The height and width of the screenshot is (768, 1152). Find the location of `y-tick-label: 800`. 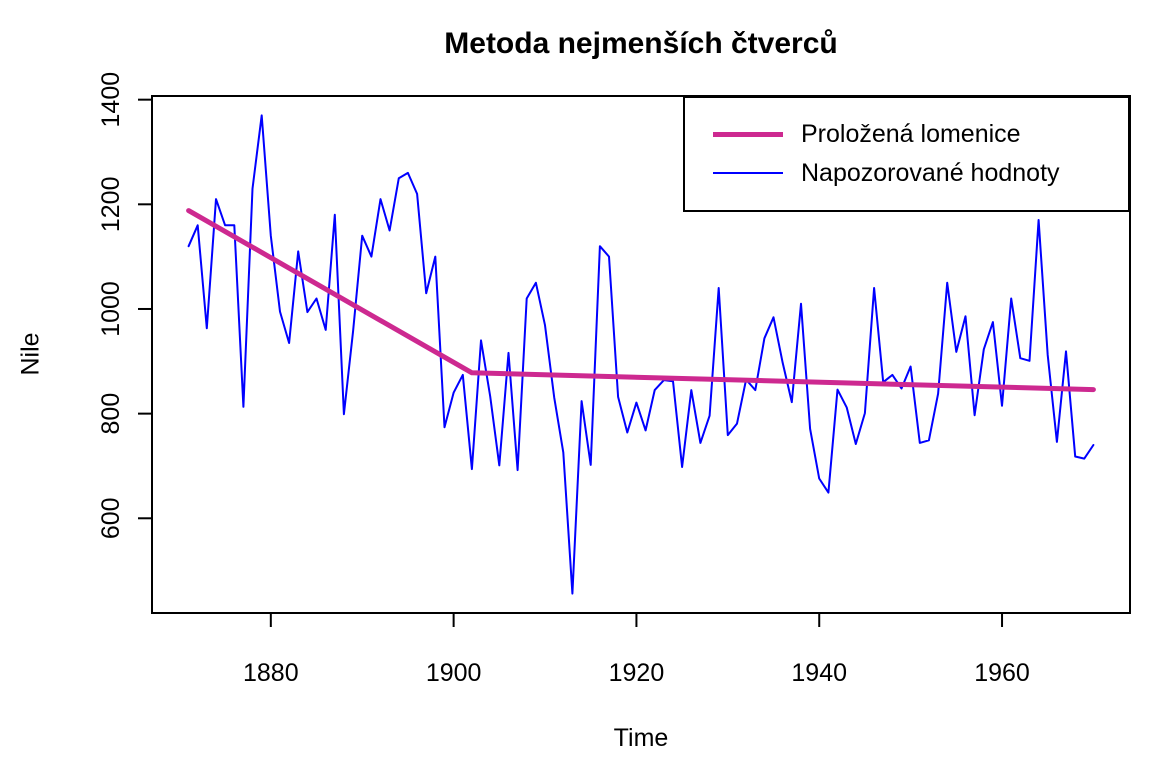

y-tick-label: 800 is located at coordinates (111, 414).